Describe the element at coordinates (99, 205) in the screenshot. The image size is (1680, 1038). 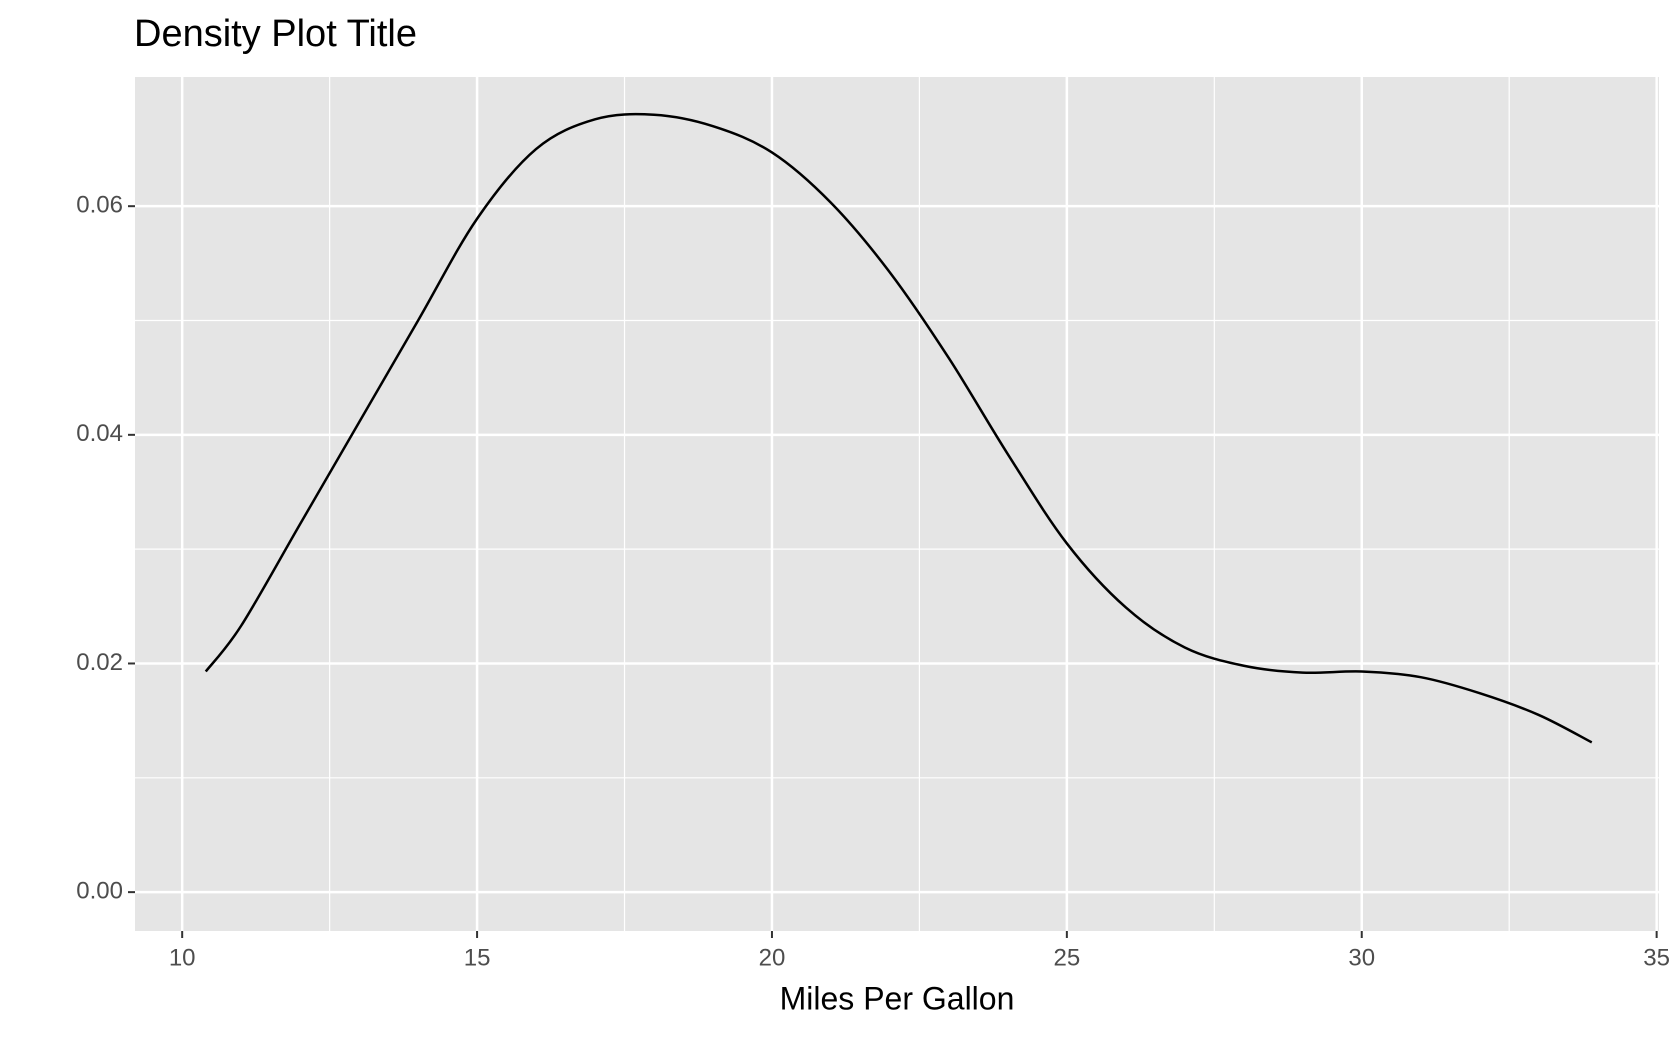
I see `y-tick-label: 0.06` at that location.